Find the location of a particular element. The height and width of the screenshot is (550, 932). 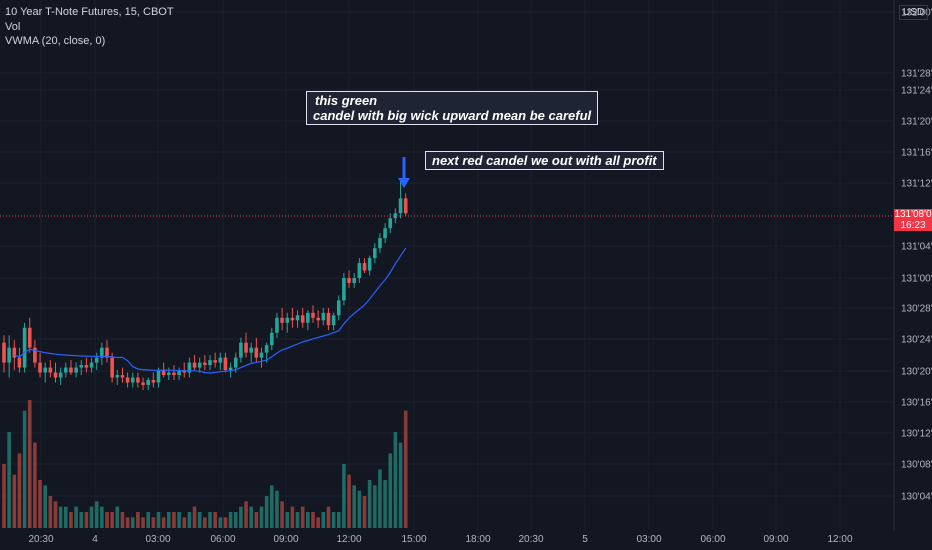

vwma-label: VWMA (20, close, 0) is located at coordinates (55, 41).